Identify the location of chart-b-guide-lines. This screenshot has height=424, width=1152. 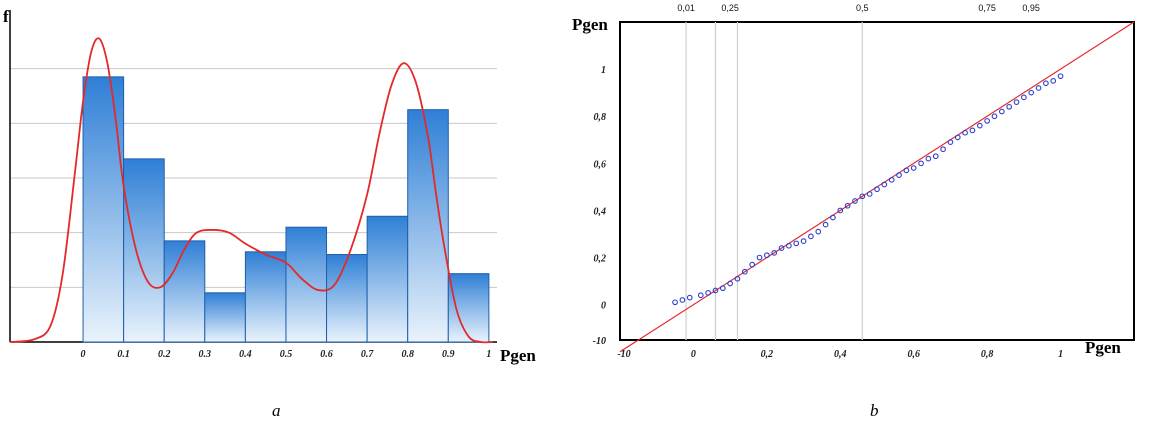
(774, 181).